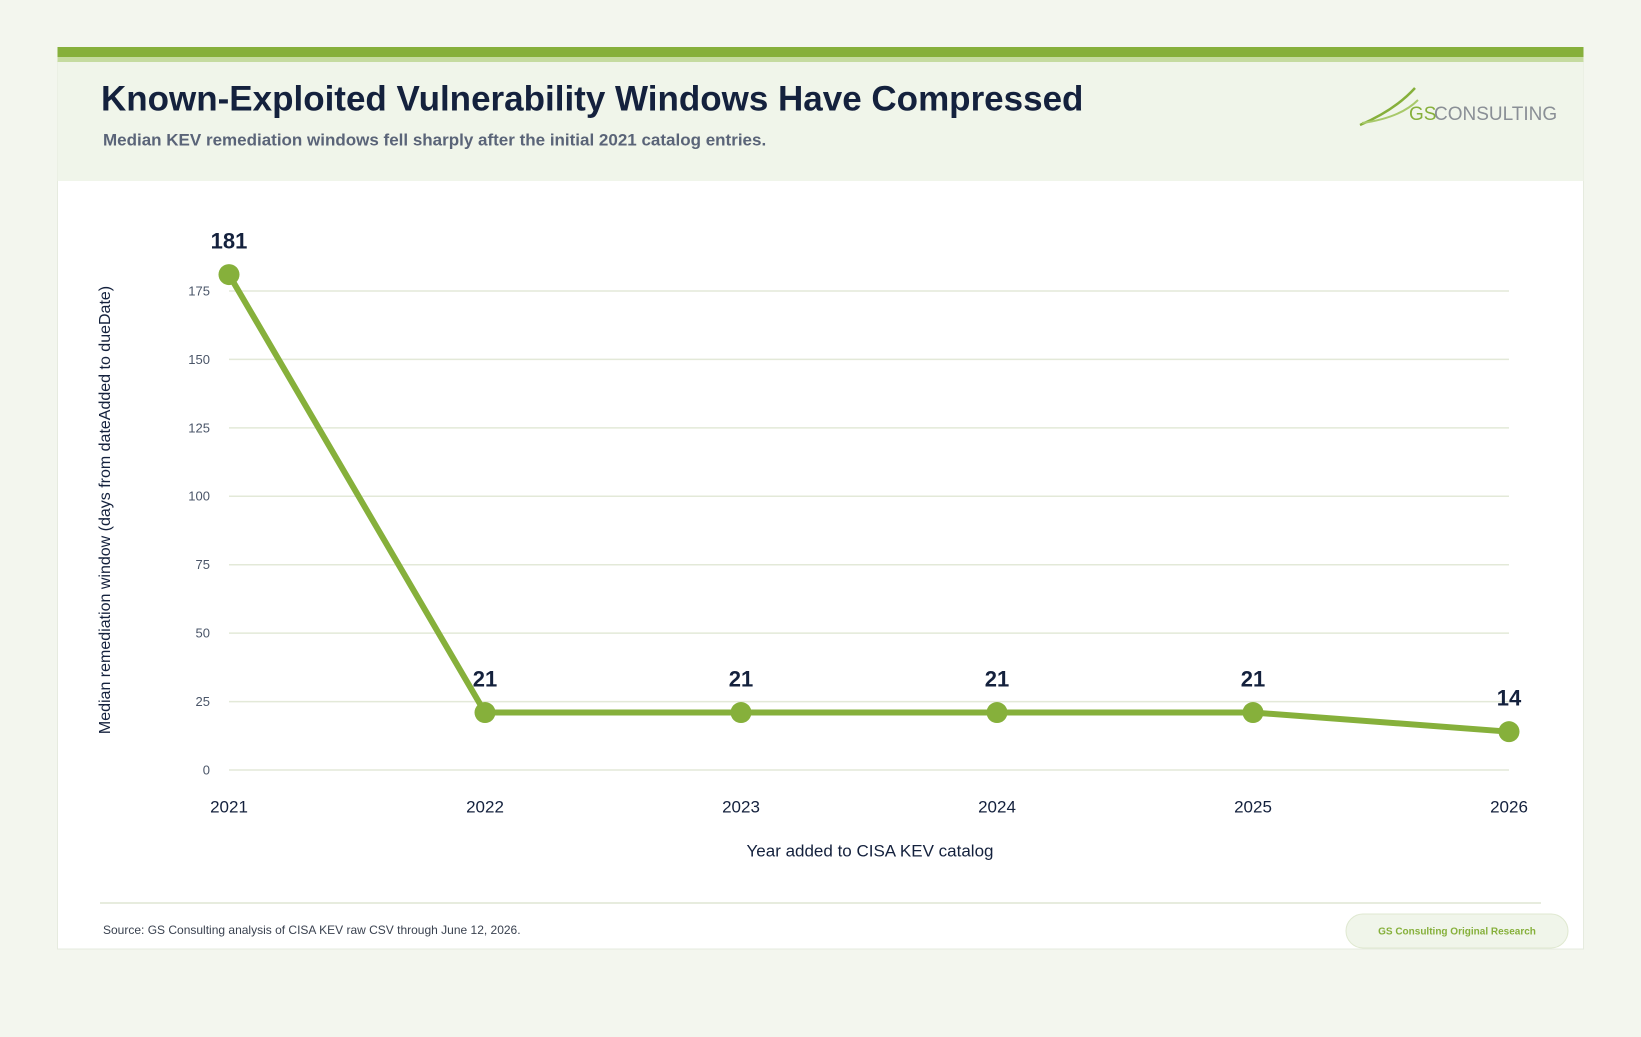 Image resolution: width=1641 pixels, height=1037 pixels. What do you see at coordinates (203, 701) in the screenshot?
I see `y-tick-label: 25` at bounding box center [203, 701].